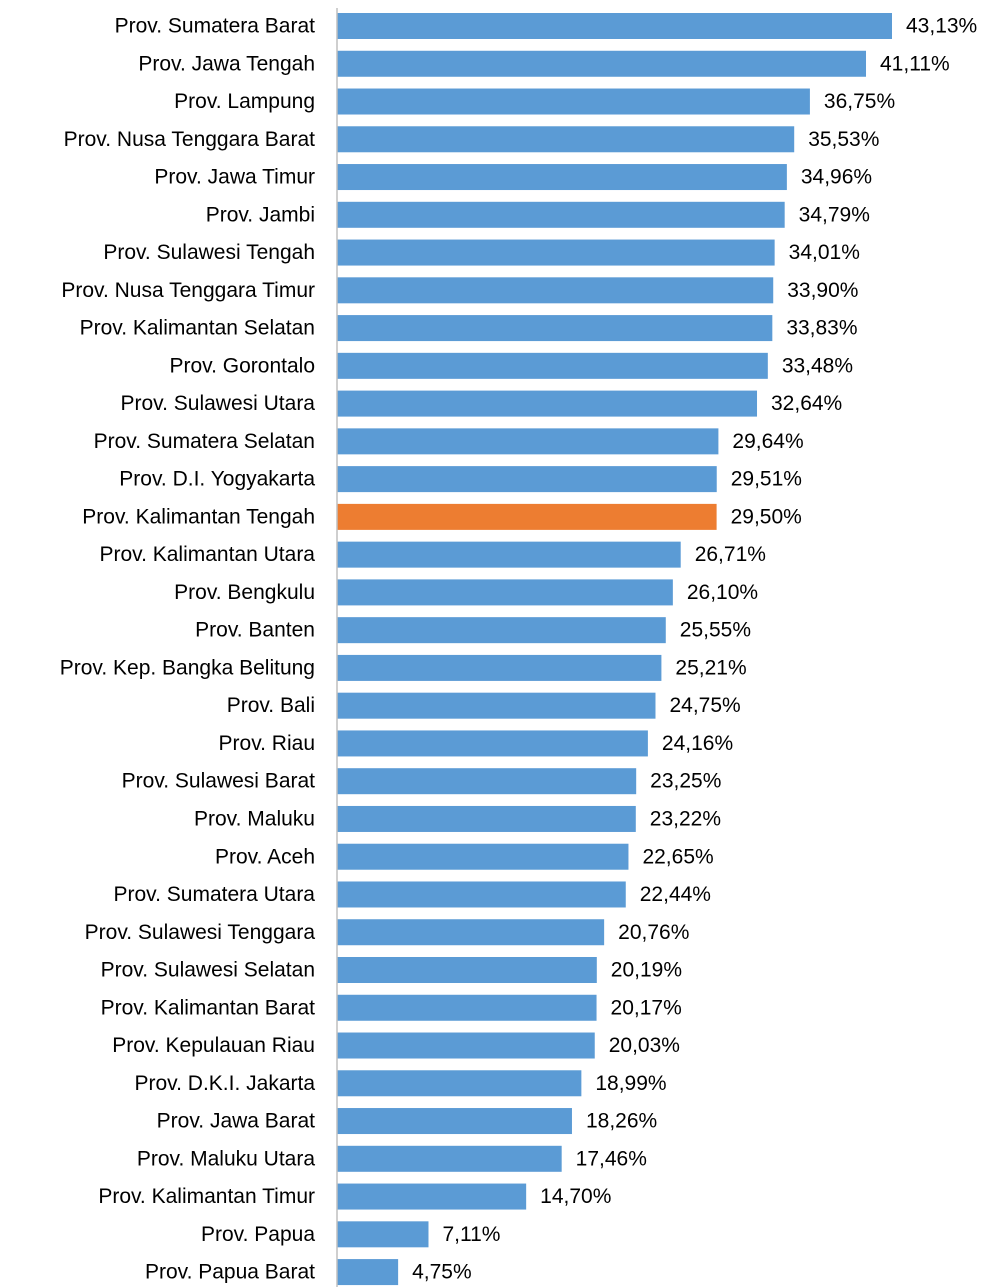 The width and height of the screenshot is (990, 1287). I want to click on category-label: Prov. Kepulauan Riau, so click(213, 1045).